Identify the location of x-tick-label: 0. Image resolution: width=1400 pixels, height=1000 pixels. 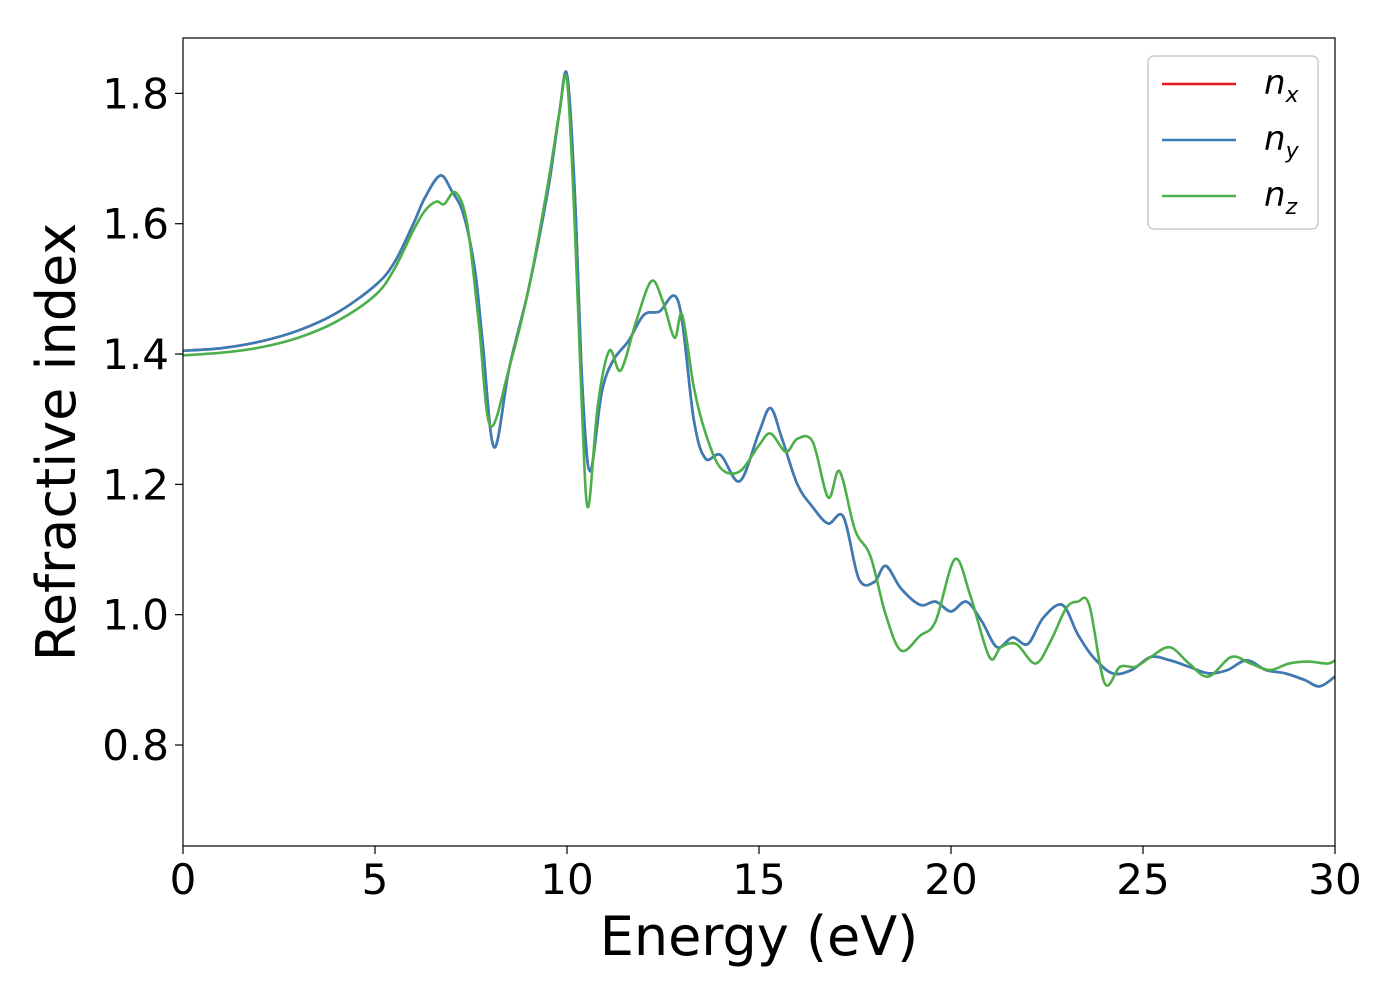
(183, 879).